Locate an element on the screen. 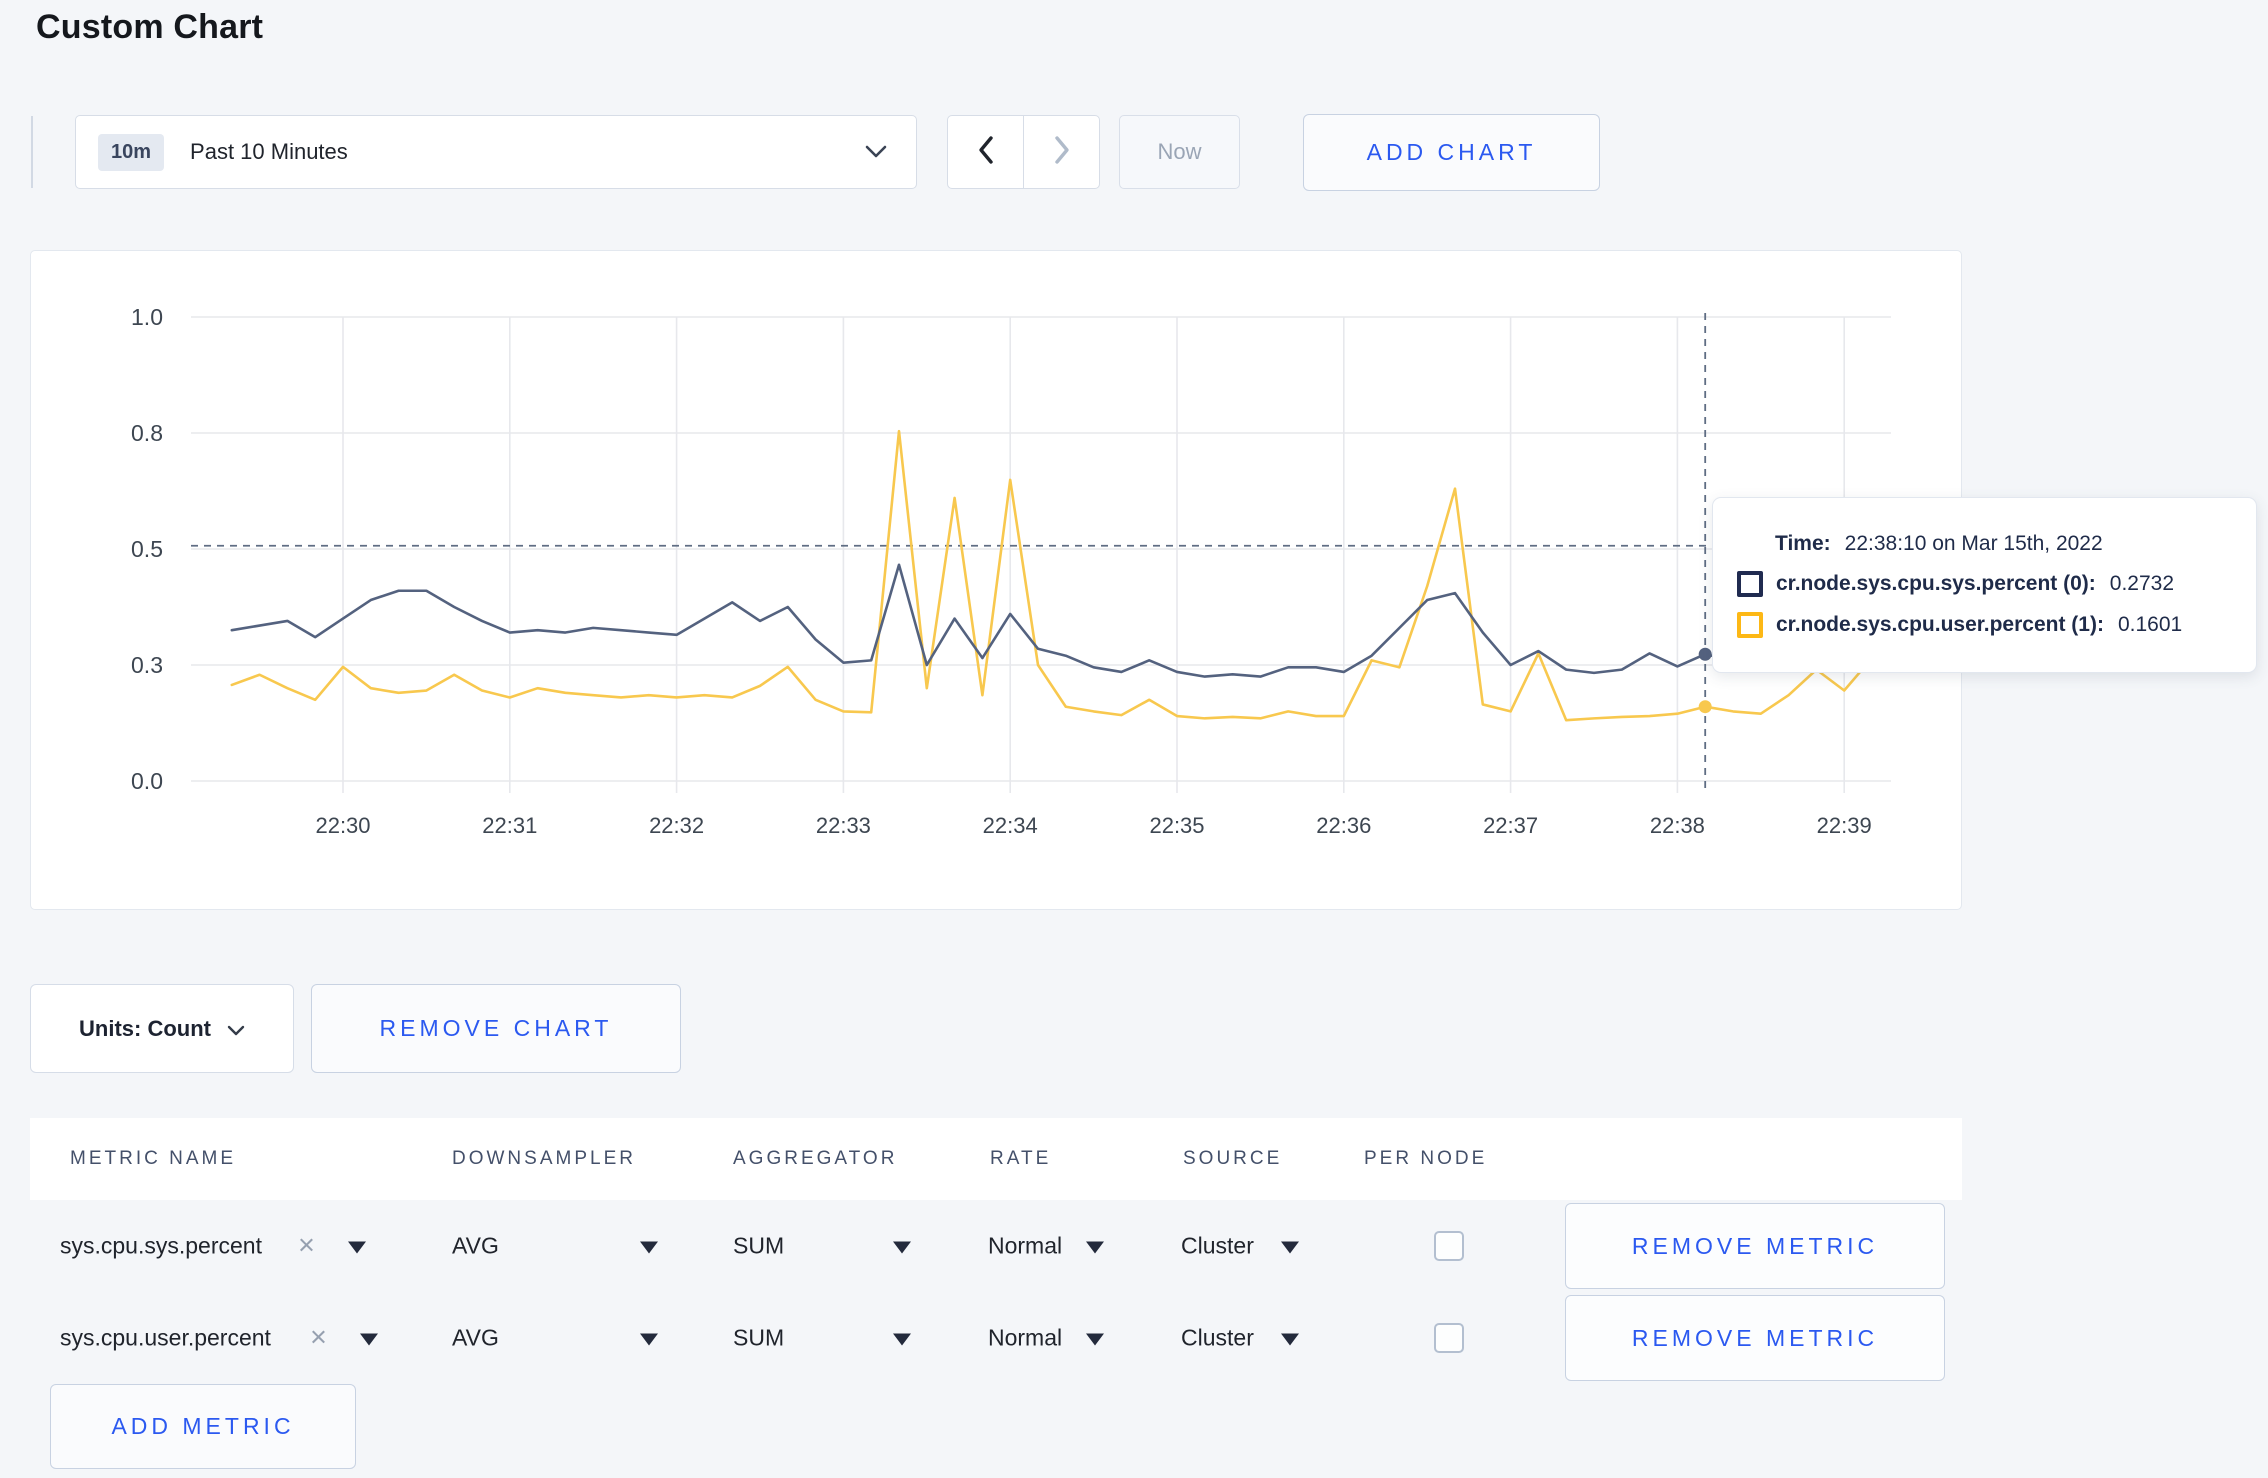 The image size is (2268, 1478). prev-time-button is located at coordinates (986, 152).